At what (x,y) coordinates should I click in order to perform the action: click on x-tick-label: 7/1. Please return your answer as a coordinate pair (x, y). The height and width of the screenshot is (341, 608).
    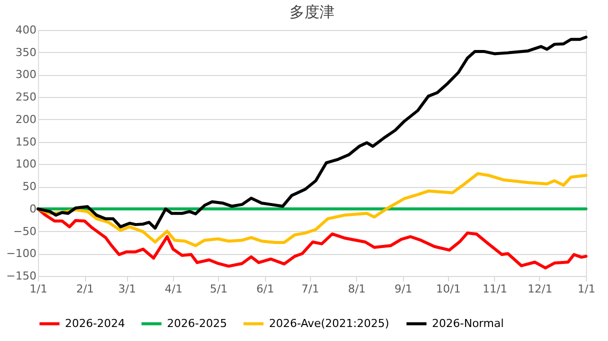
    Looking at the image, I should click on (310, 289).